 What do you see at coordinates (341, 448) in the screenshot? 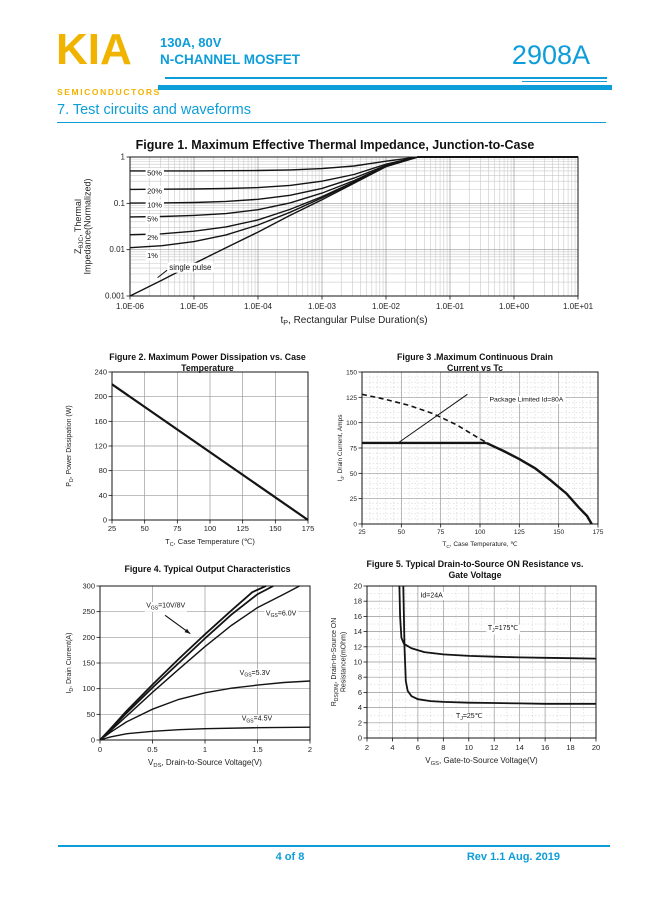
I see `svg-text: Id, Drain Current, Amps` at bounding box center [341, 448].